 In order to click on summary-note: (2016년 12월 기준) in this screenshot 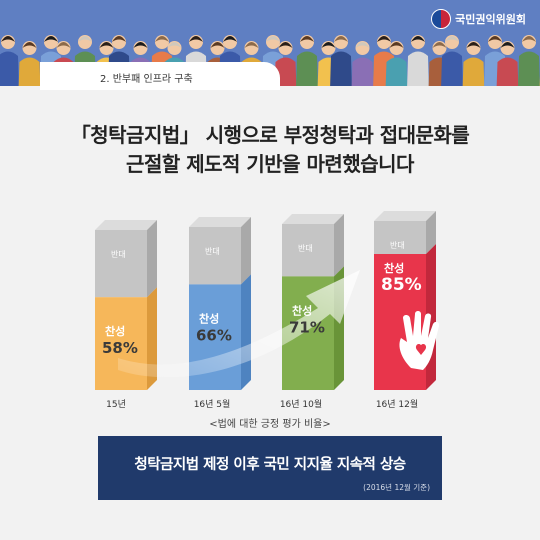, I will do `click(396, 487)`.